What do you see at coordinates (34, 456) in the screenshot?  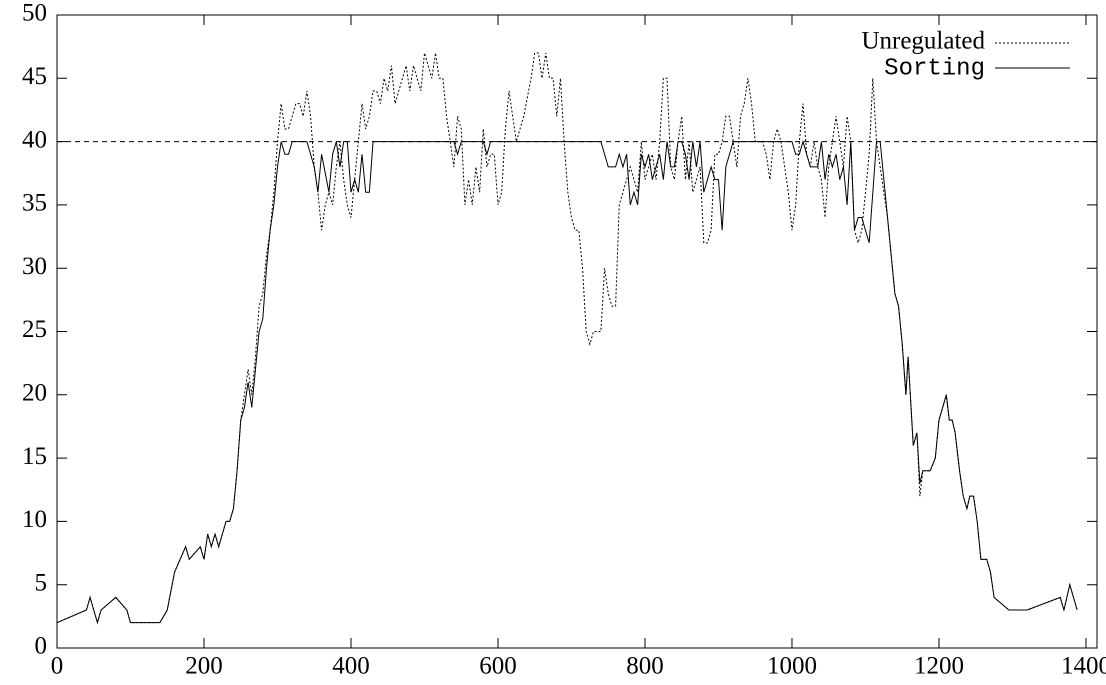 I see `y-tick-label: 15` at bounding box center [34, 456].